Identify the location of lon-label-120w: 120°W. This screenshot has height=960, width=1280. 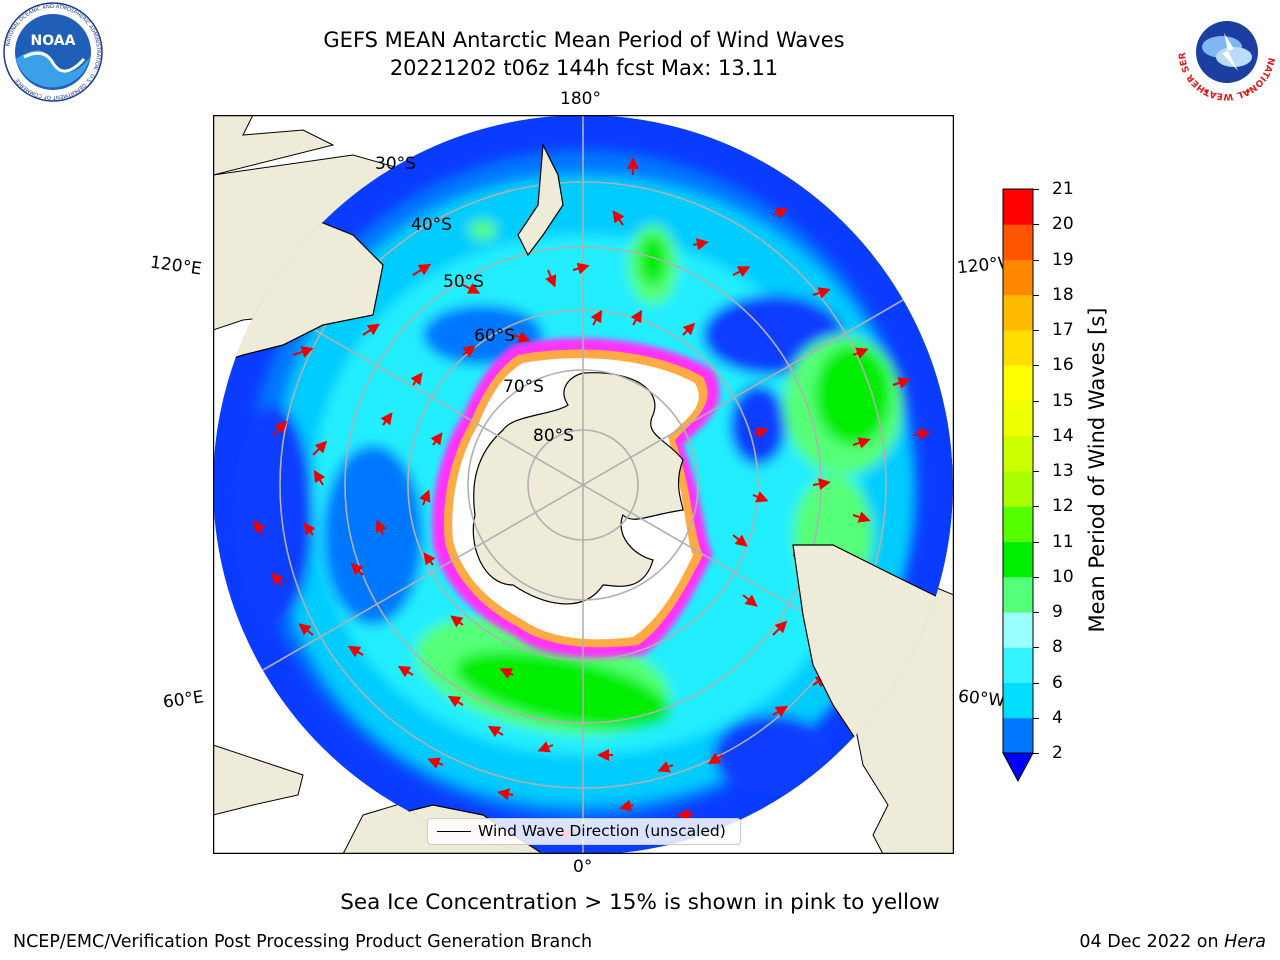
(980, 266).